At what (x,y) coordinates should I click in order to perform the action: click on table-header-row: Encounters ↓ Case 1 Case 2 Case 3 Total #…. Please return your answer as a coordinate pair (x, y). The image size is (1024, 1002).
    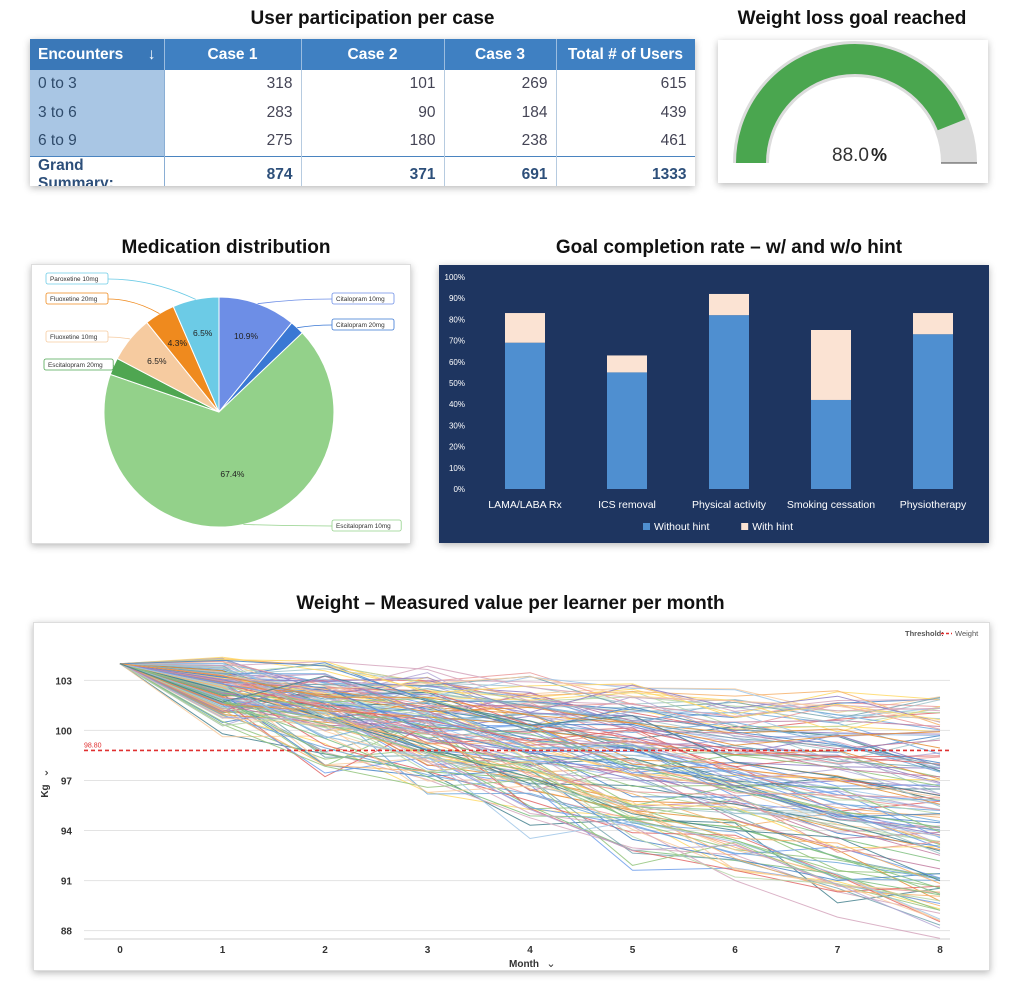
    Looking at the image, I should click on (362, 54).